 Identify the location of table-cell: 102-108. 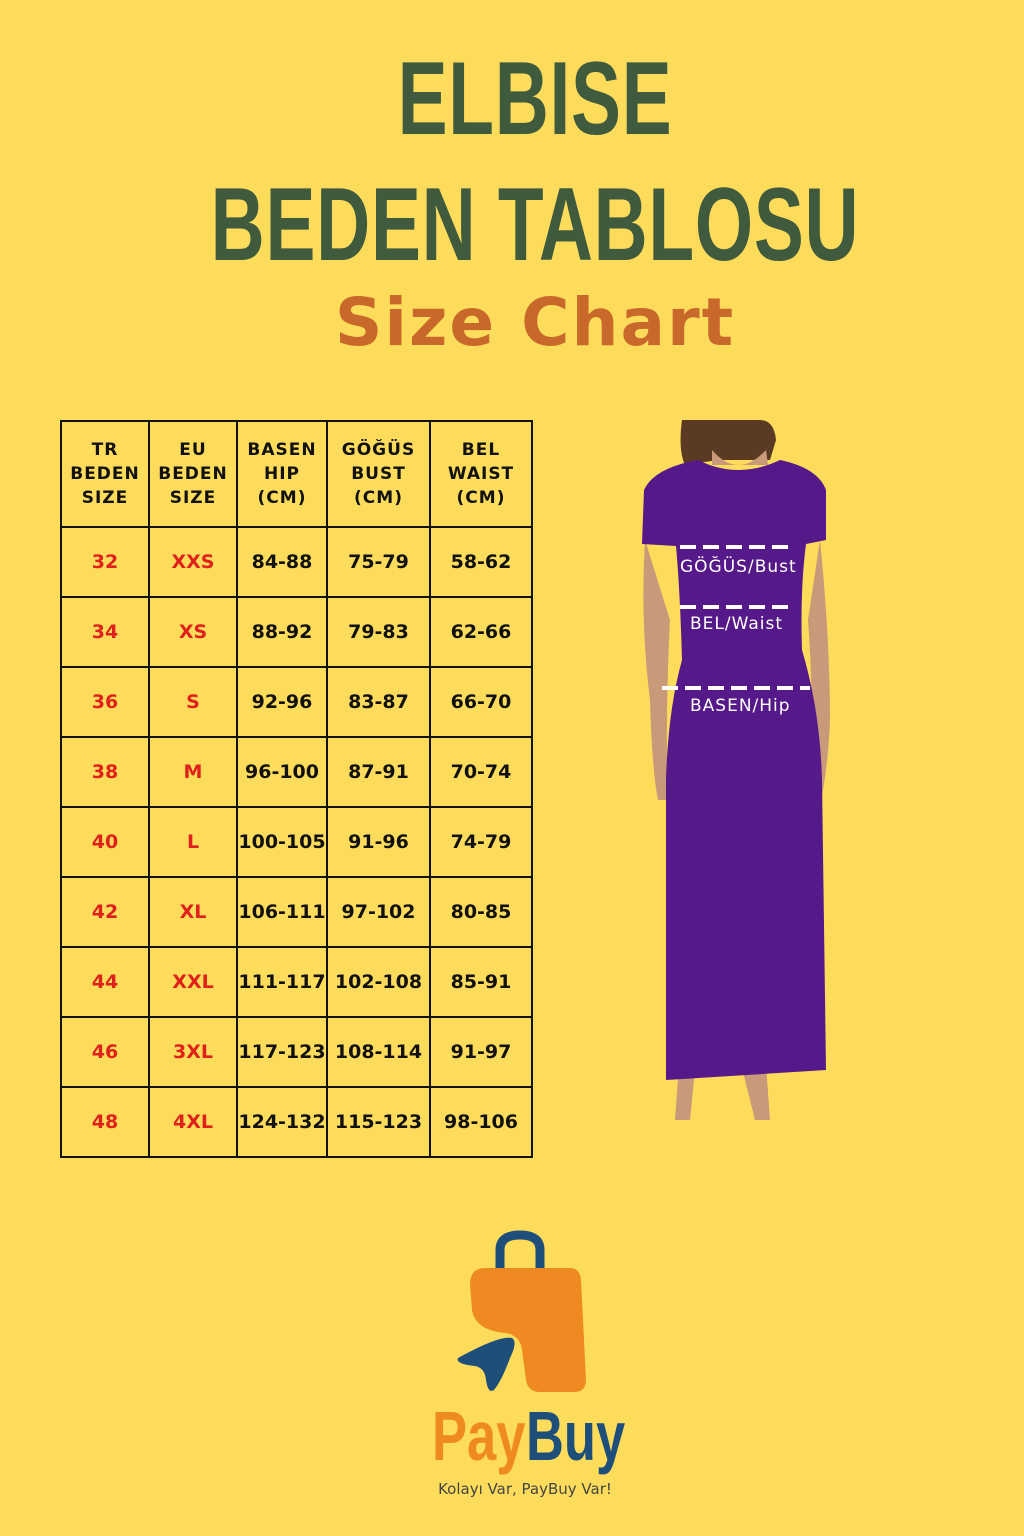
(378, 982).